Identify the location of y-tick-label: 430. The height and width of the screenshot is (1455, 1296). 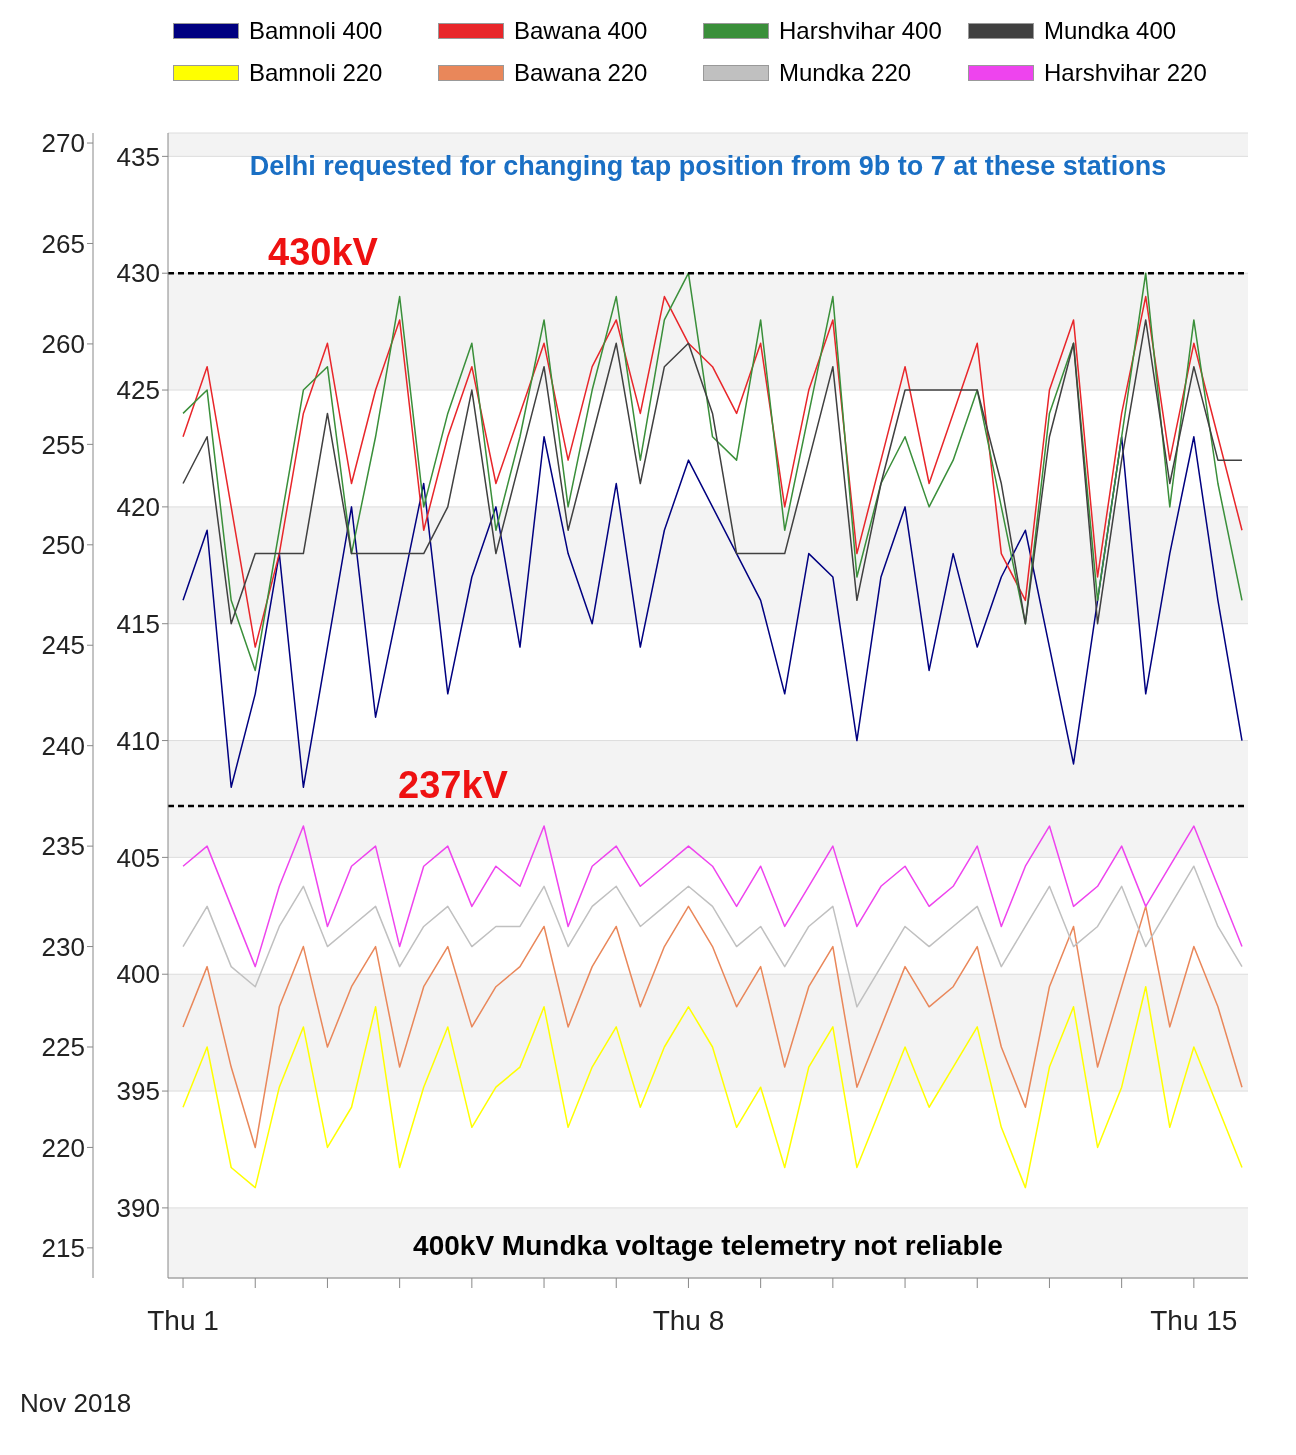
(138, 273).